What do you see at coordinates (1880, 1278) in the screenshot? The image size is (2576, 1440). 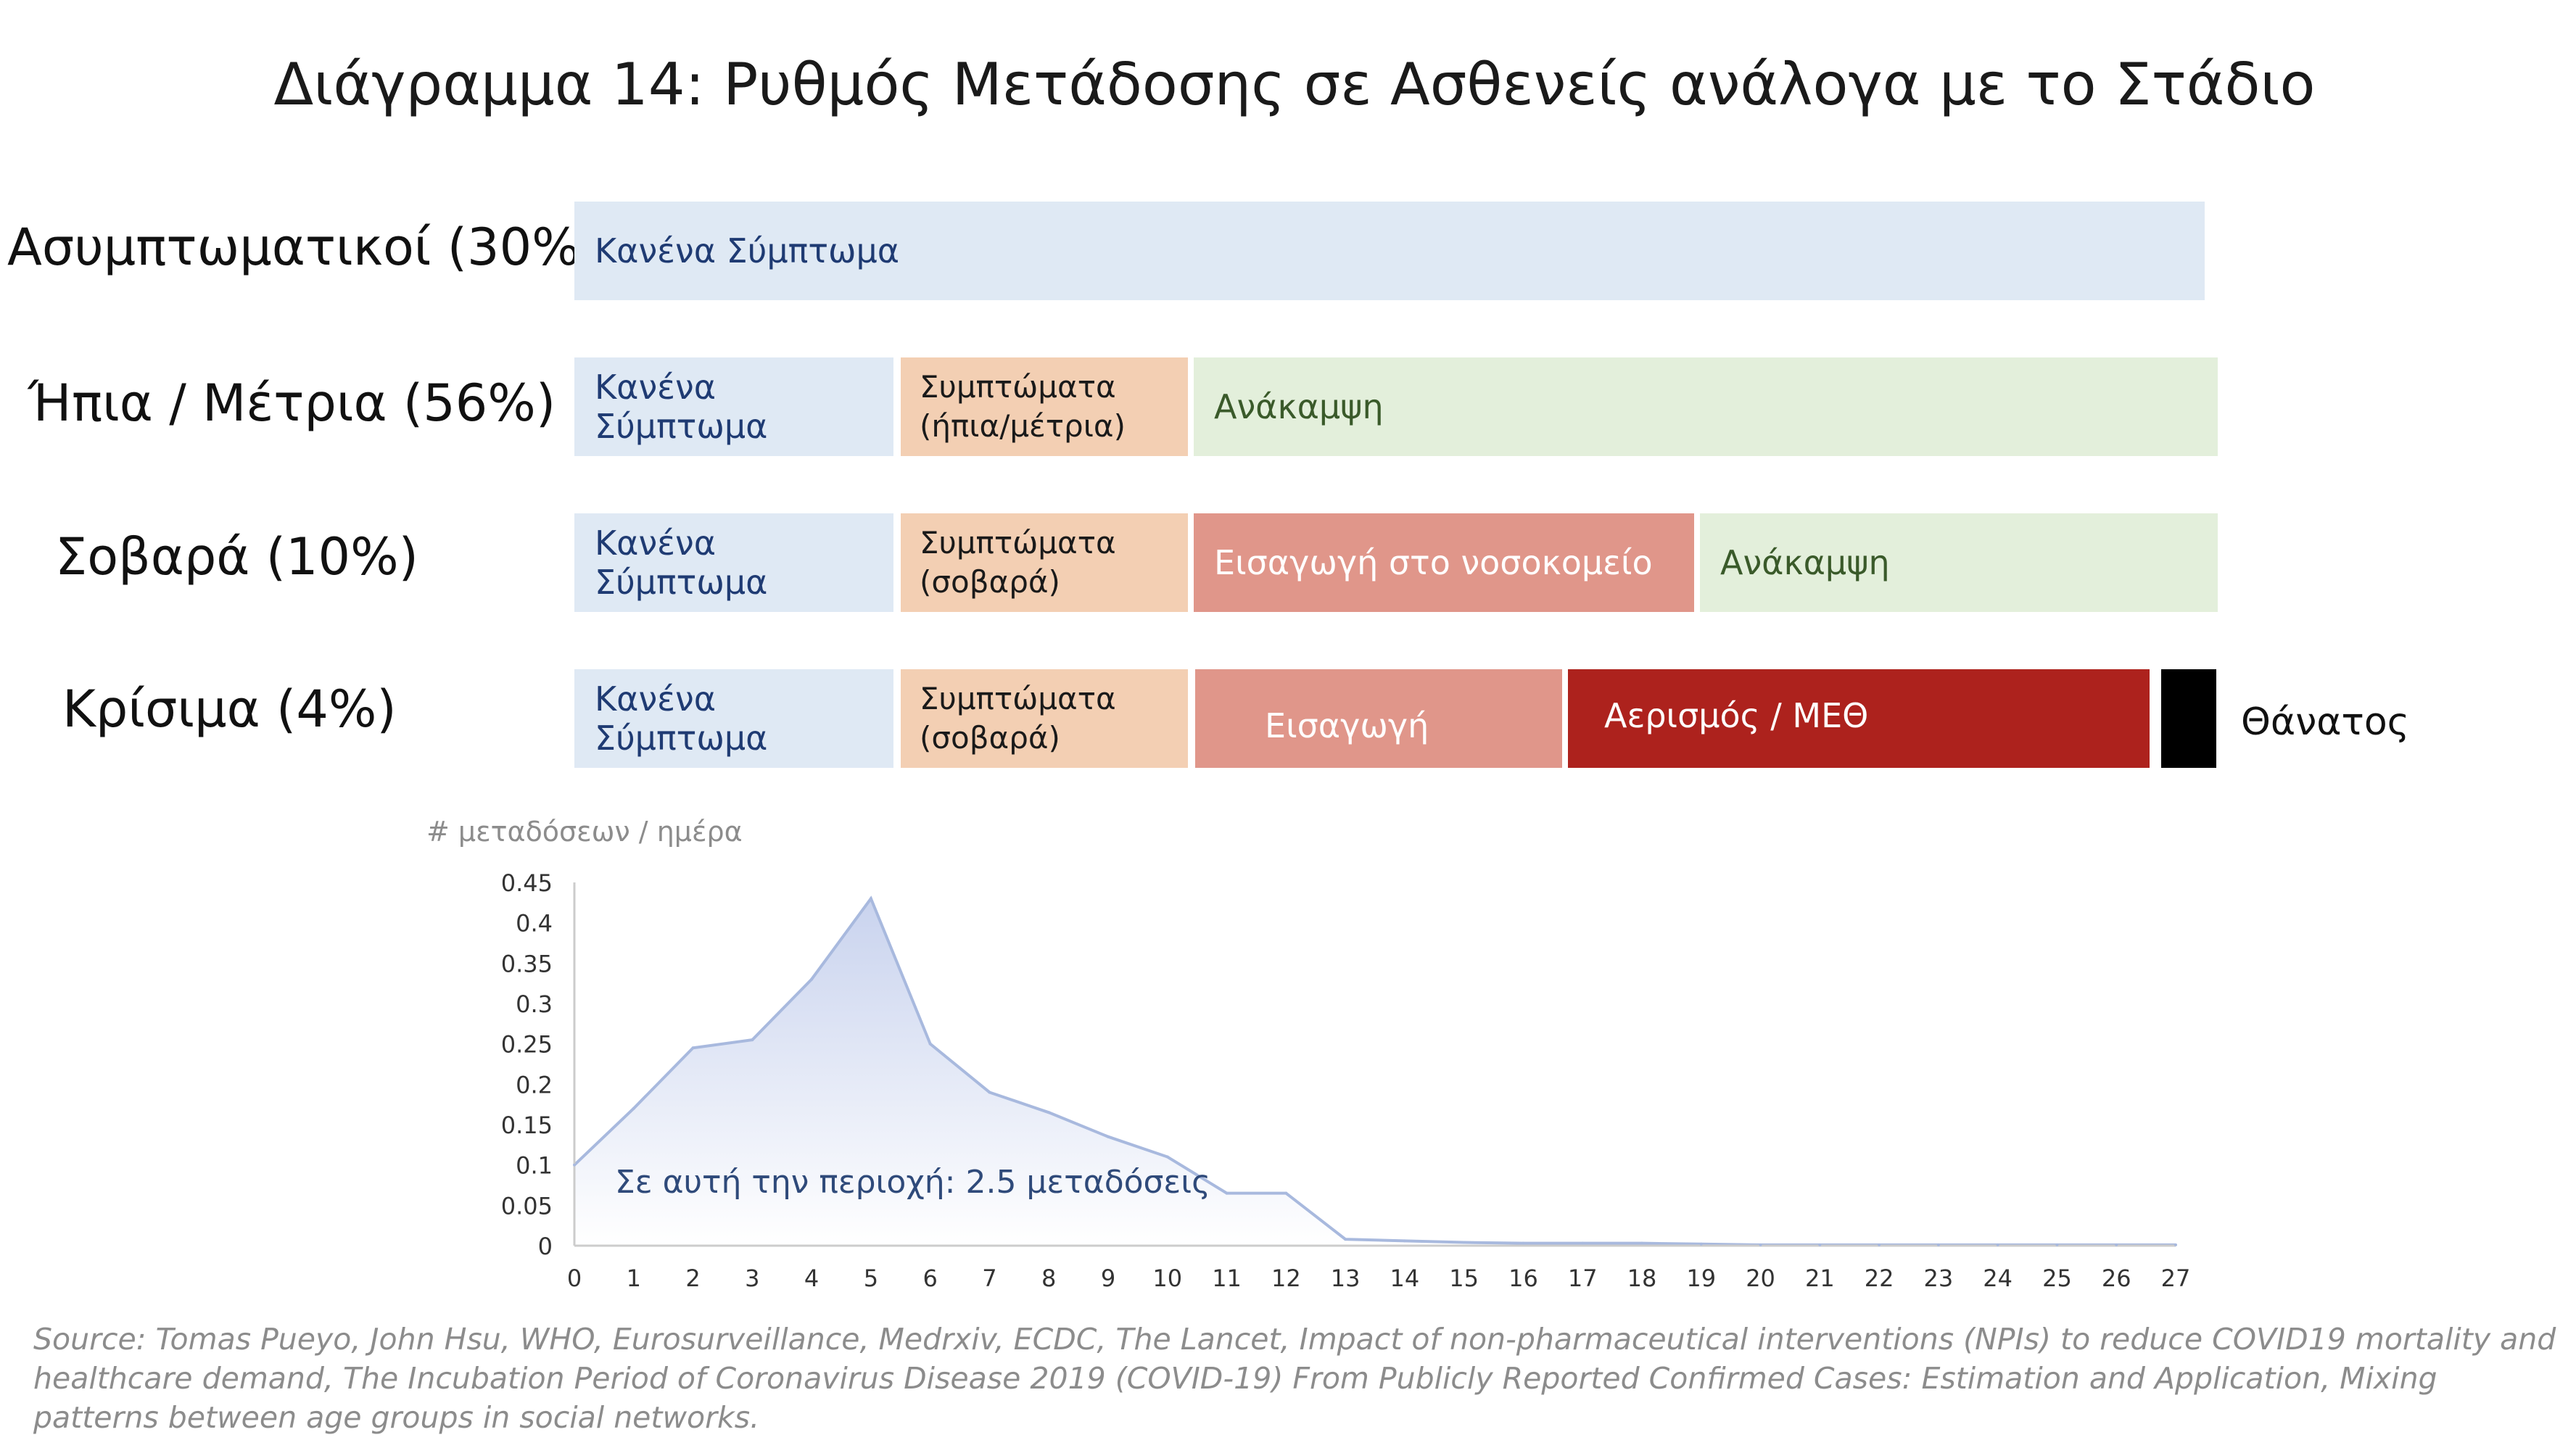 I see `x-tick-label: 22` at bounding box center [1880, 1278].